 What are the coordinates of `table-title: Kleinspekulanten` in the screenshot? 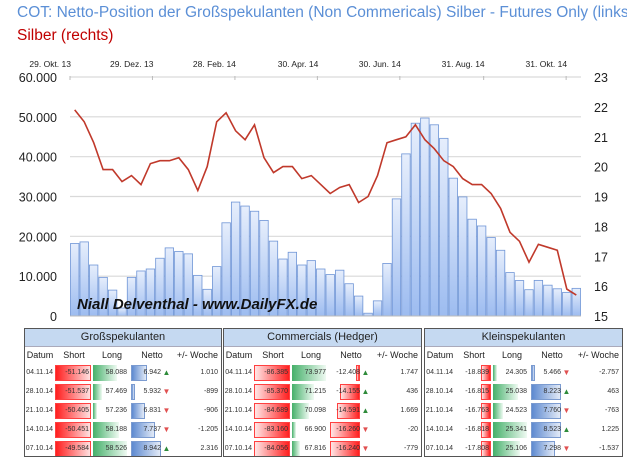 It's located at (523, 338).